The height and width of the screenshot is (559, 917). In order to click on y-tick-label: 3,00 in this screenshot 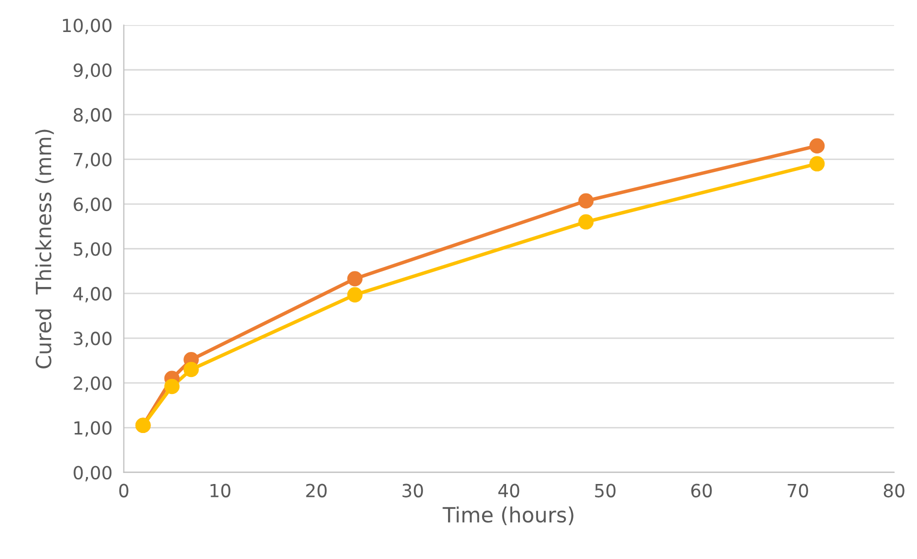, I will do `click(93, 340)`.